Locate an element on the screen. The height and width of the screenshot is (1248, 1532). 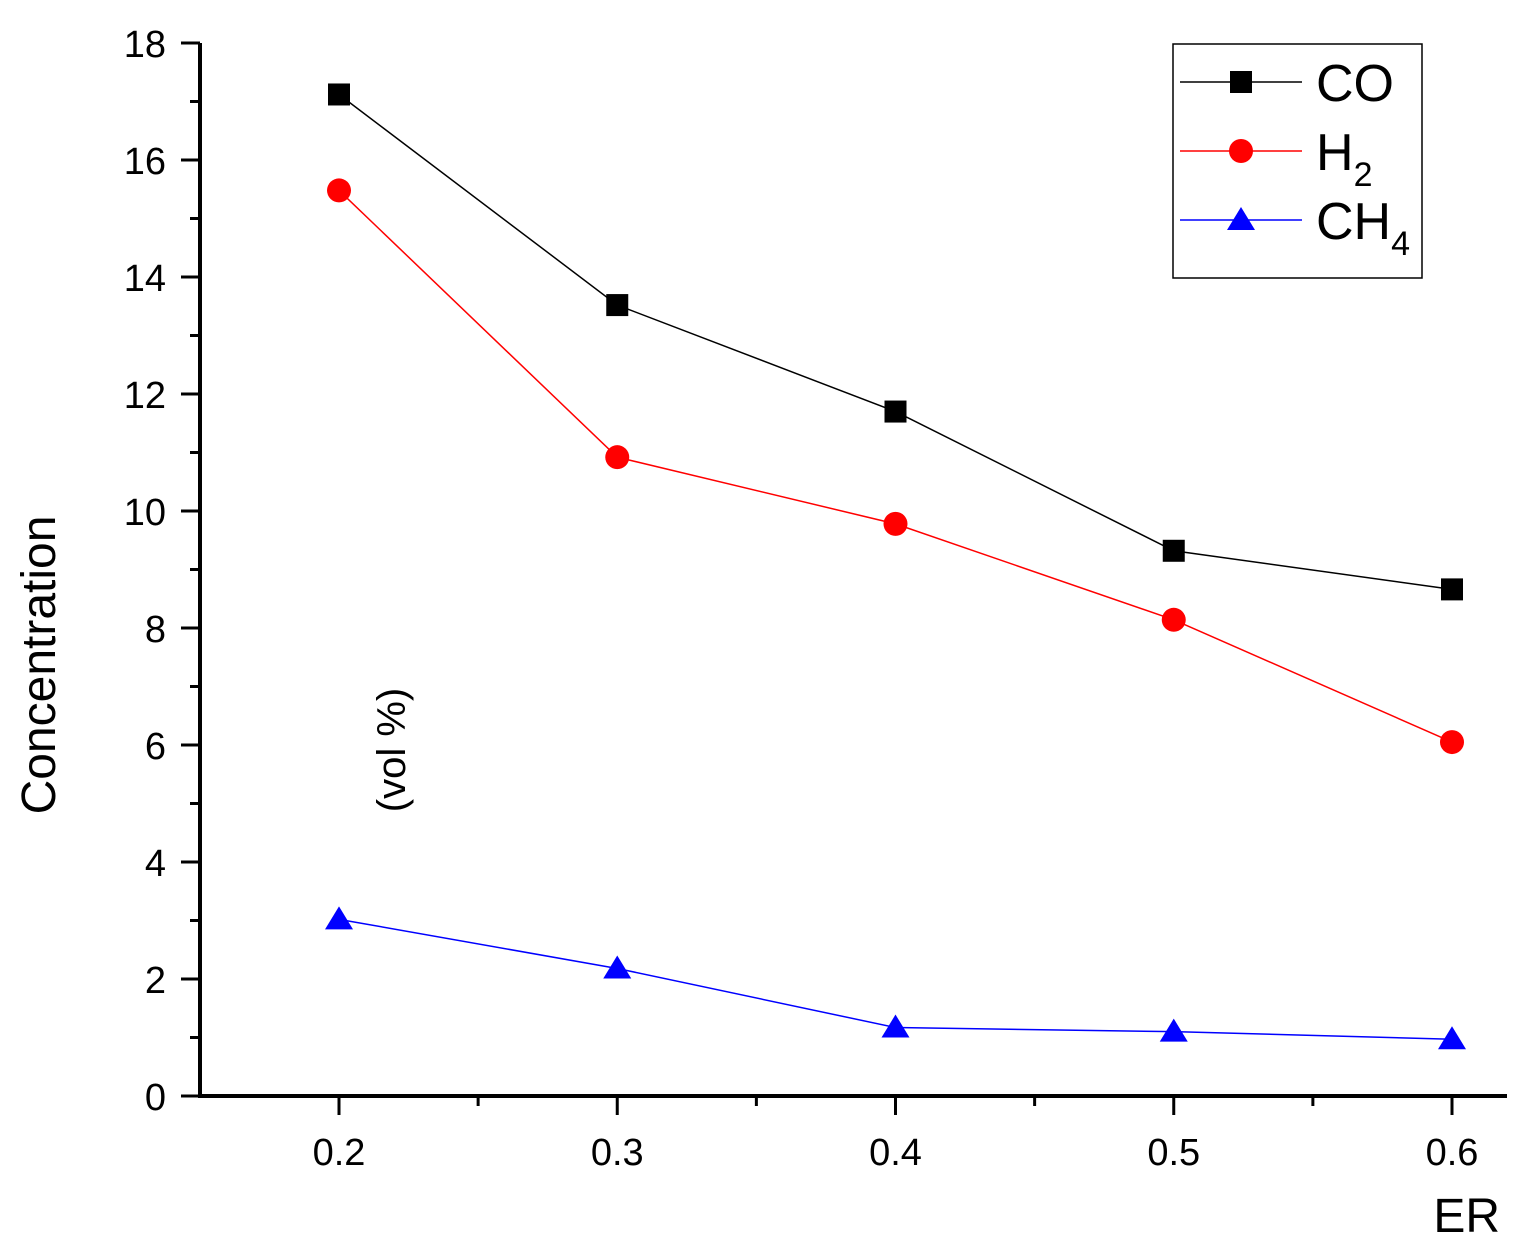
y-tick-label: 14 is located at coordinates (145, 279).